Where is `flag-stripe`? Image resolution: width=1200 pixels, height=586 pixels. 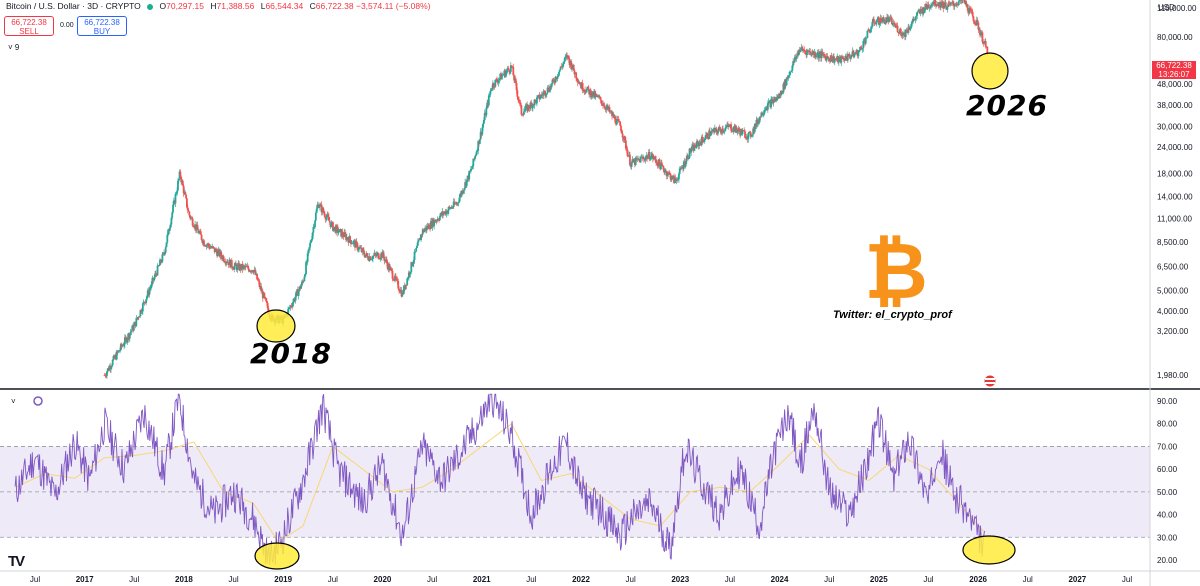
flag-stripe is located at coordinates (990, 383).